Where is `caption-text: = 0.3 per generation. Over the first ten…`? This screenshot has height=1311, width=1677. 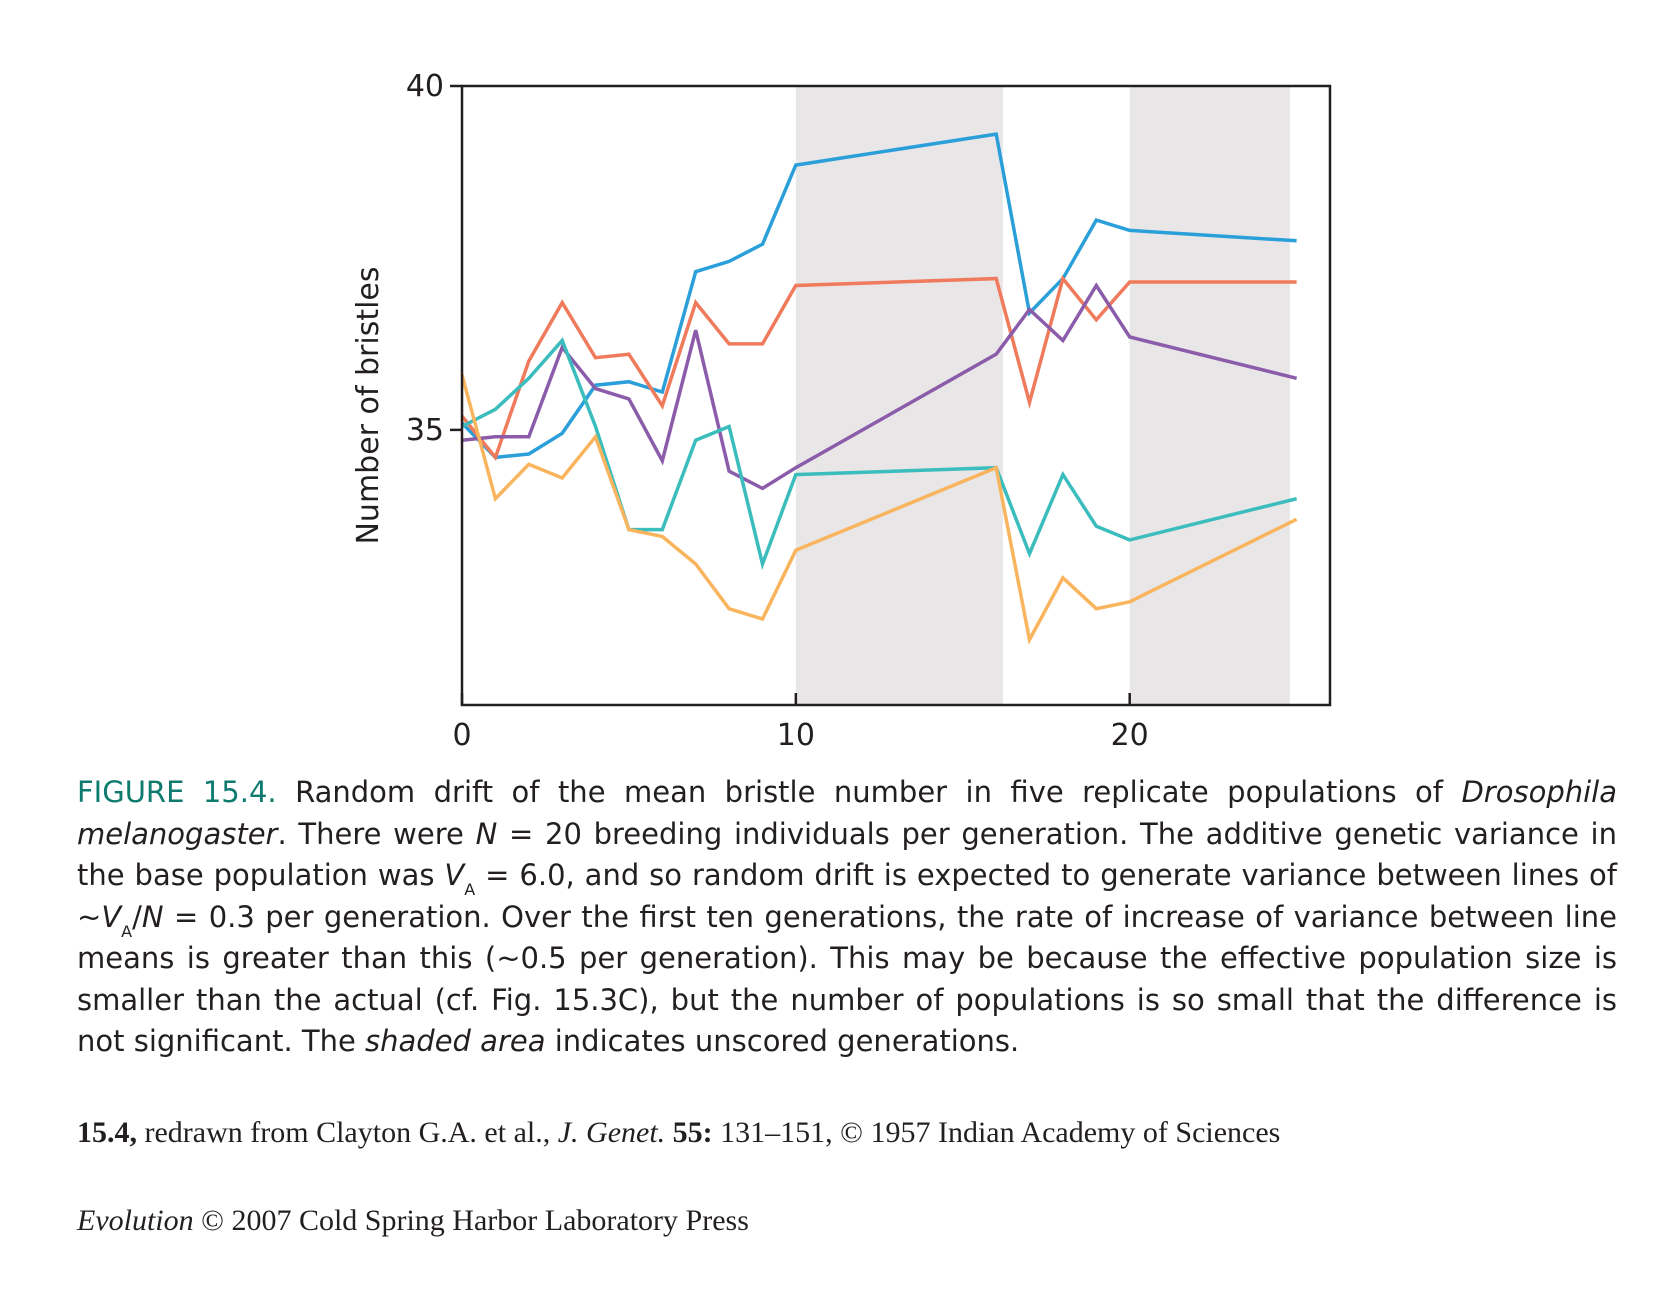
caption-text: = 0.3 per generation. Over the first ten… is located at coordinates (847, 979).